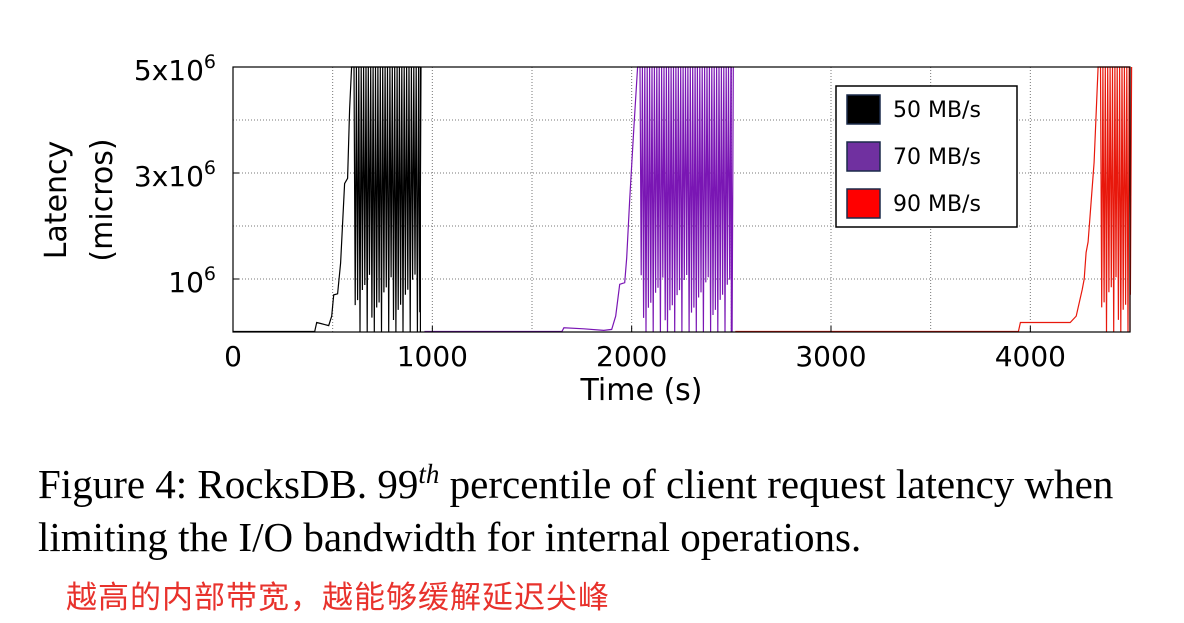 The image size is (1184, 623). What do you see at coordinates (1030, 356) in the screenshot?
I see `x-tick-label: 4000` at bounding box center [1030, 356].